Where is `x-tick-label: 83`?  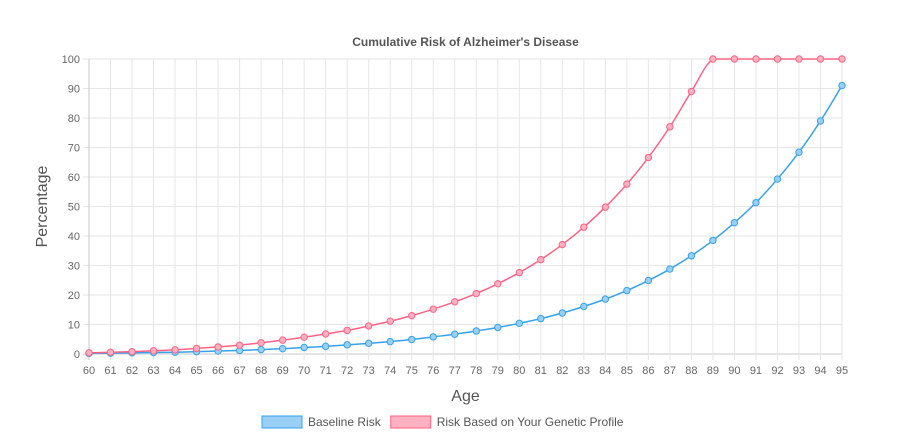
x-tick-label: 83 is located at coordinates (584, 371).